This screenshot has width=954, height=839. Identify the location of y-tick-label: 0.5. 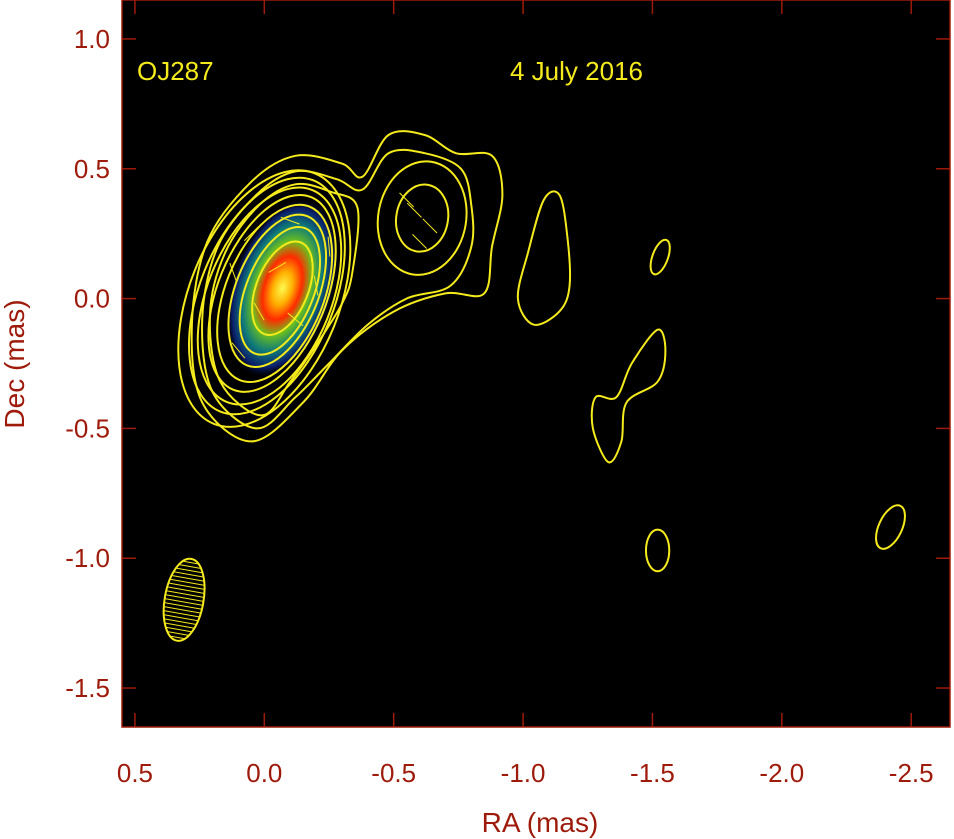
(92, 169).